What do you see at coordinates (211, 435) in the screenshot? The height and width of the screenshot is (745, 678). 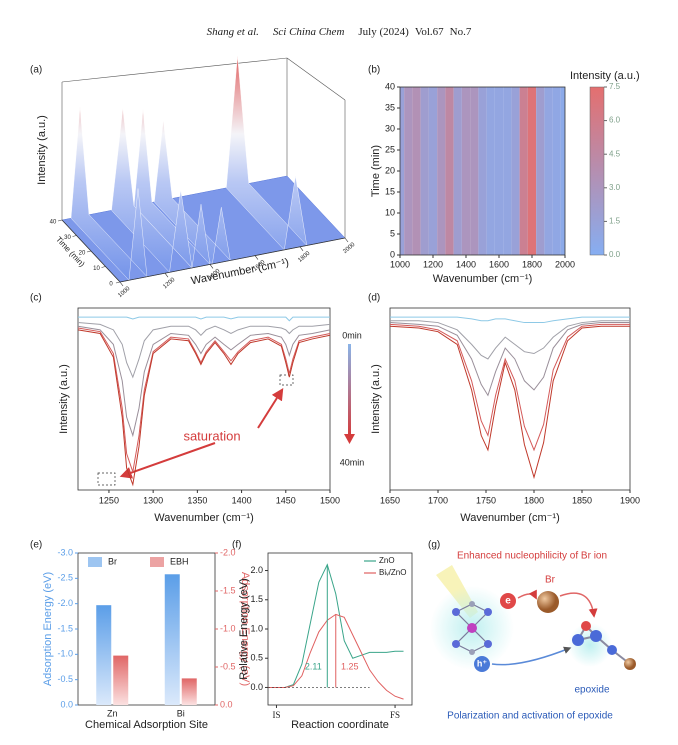 I see `annotation: saturation` at bounding box center [211, 435].